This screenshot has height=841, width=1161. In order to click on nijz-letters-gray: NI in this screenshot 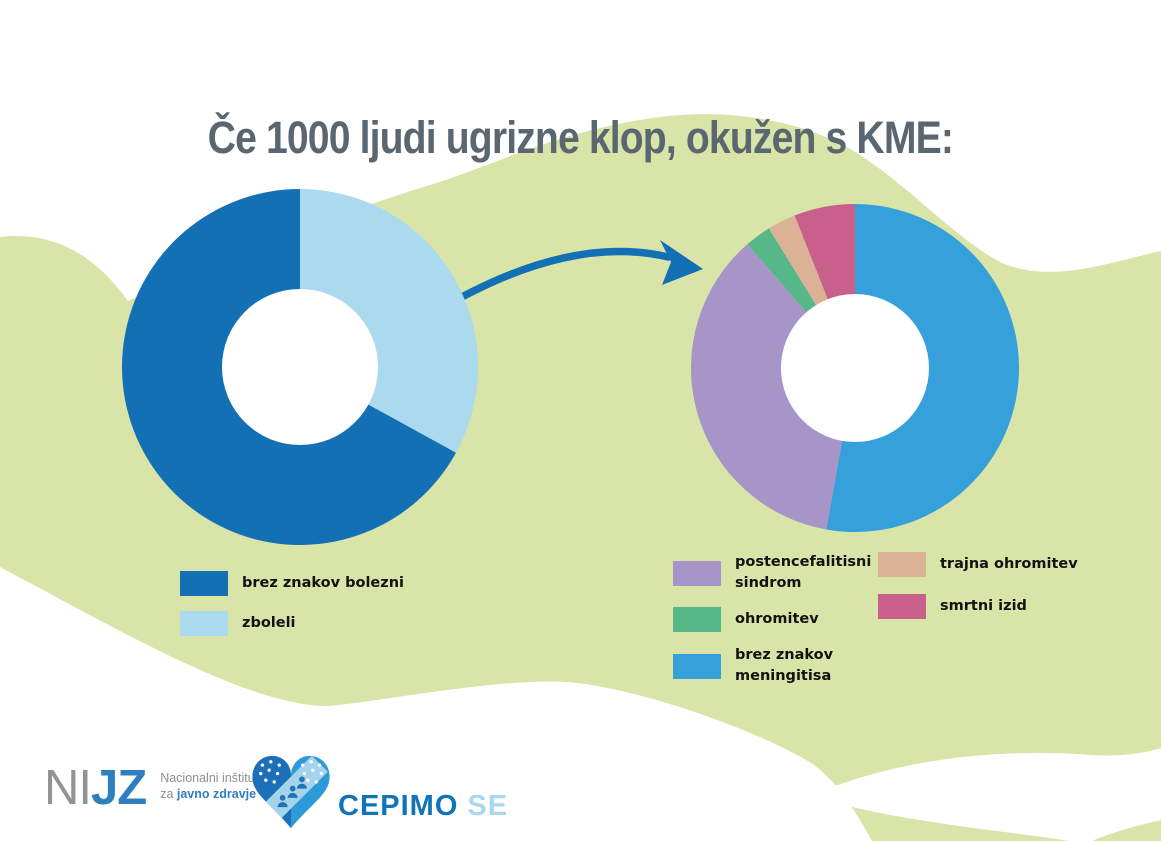, I will do `click(68, 788)`.